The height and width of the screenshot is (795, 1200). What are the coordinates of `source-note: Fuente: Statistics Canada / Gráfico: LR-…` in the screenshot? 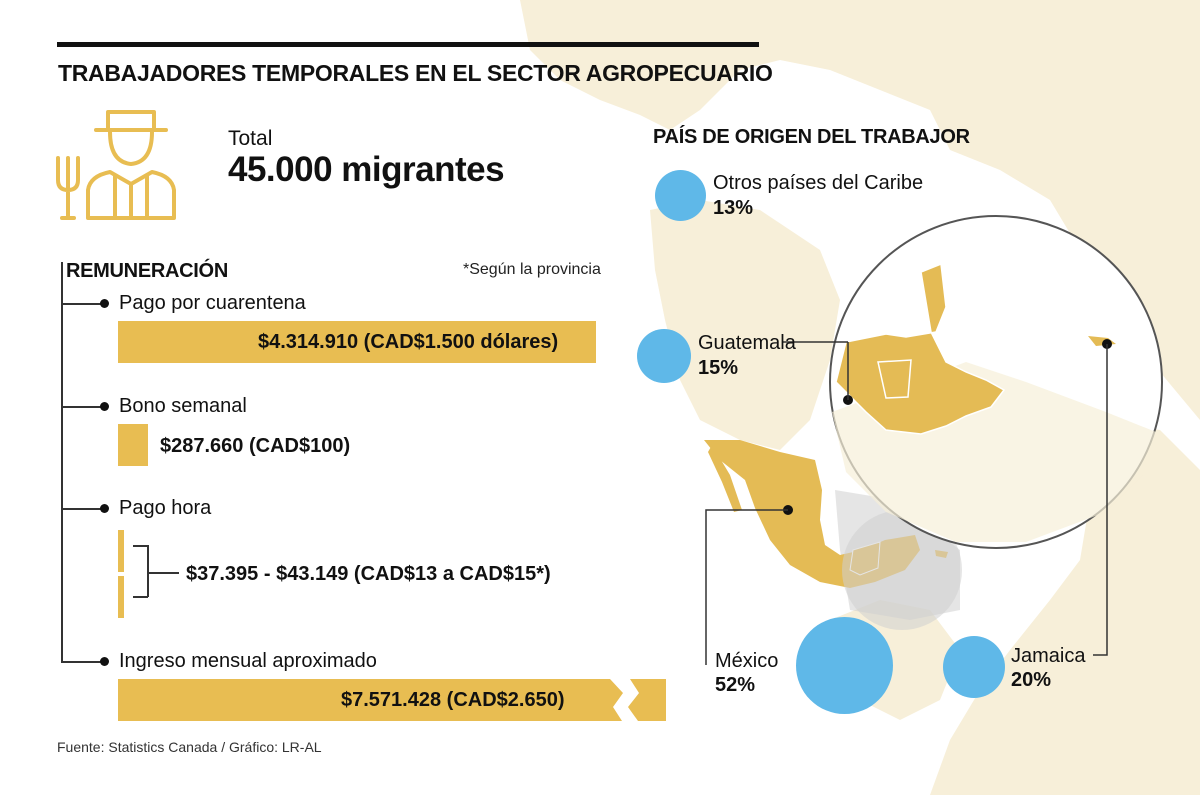 It's located at (189, 747).